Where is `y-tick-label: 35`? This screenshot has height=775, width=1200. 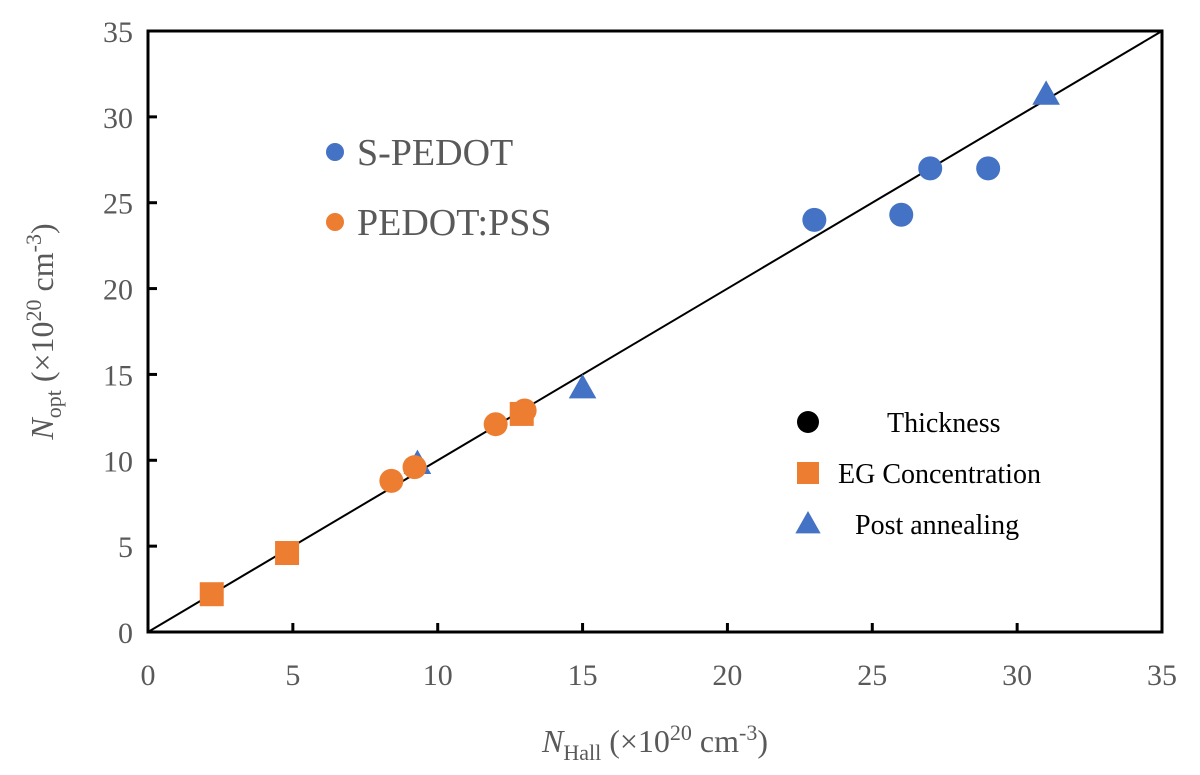 y-tick-label: 35 is located at coordinates (118, 32).